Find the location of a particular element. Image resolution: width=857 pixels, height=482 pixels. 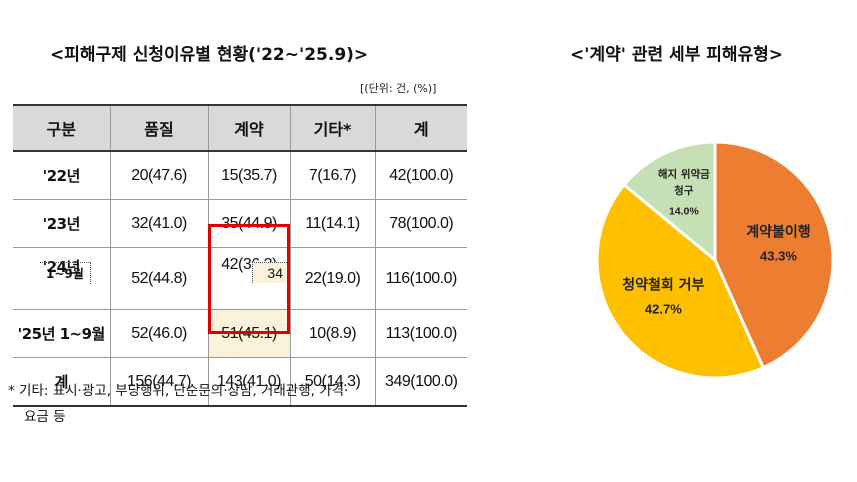

slice-value-label: 14.0% is located at coordinates (684, 211).